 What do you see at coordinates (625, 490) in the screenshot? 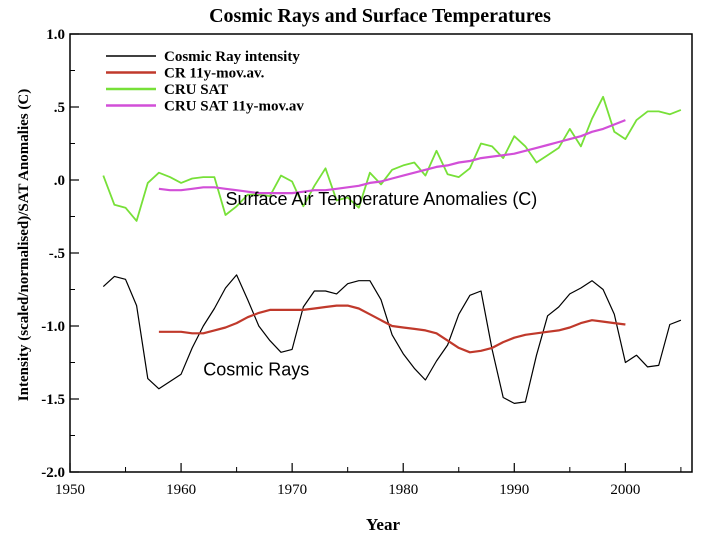
I see `x-tick-label-2000: 2000` at bounding box center [625, 490].